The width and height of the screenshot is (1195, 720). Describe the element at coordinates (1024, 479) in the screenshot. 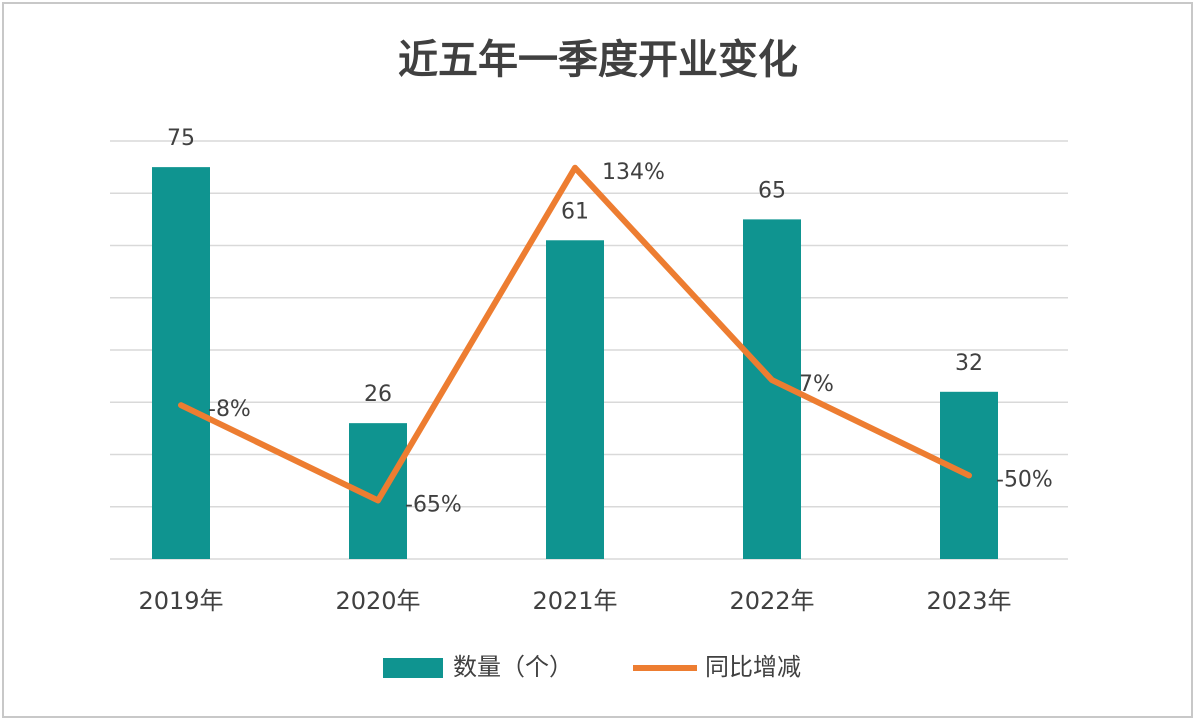

I see `data-label: -50%` at that location.